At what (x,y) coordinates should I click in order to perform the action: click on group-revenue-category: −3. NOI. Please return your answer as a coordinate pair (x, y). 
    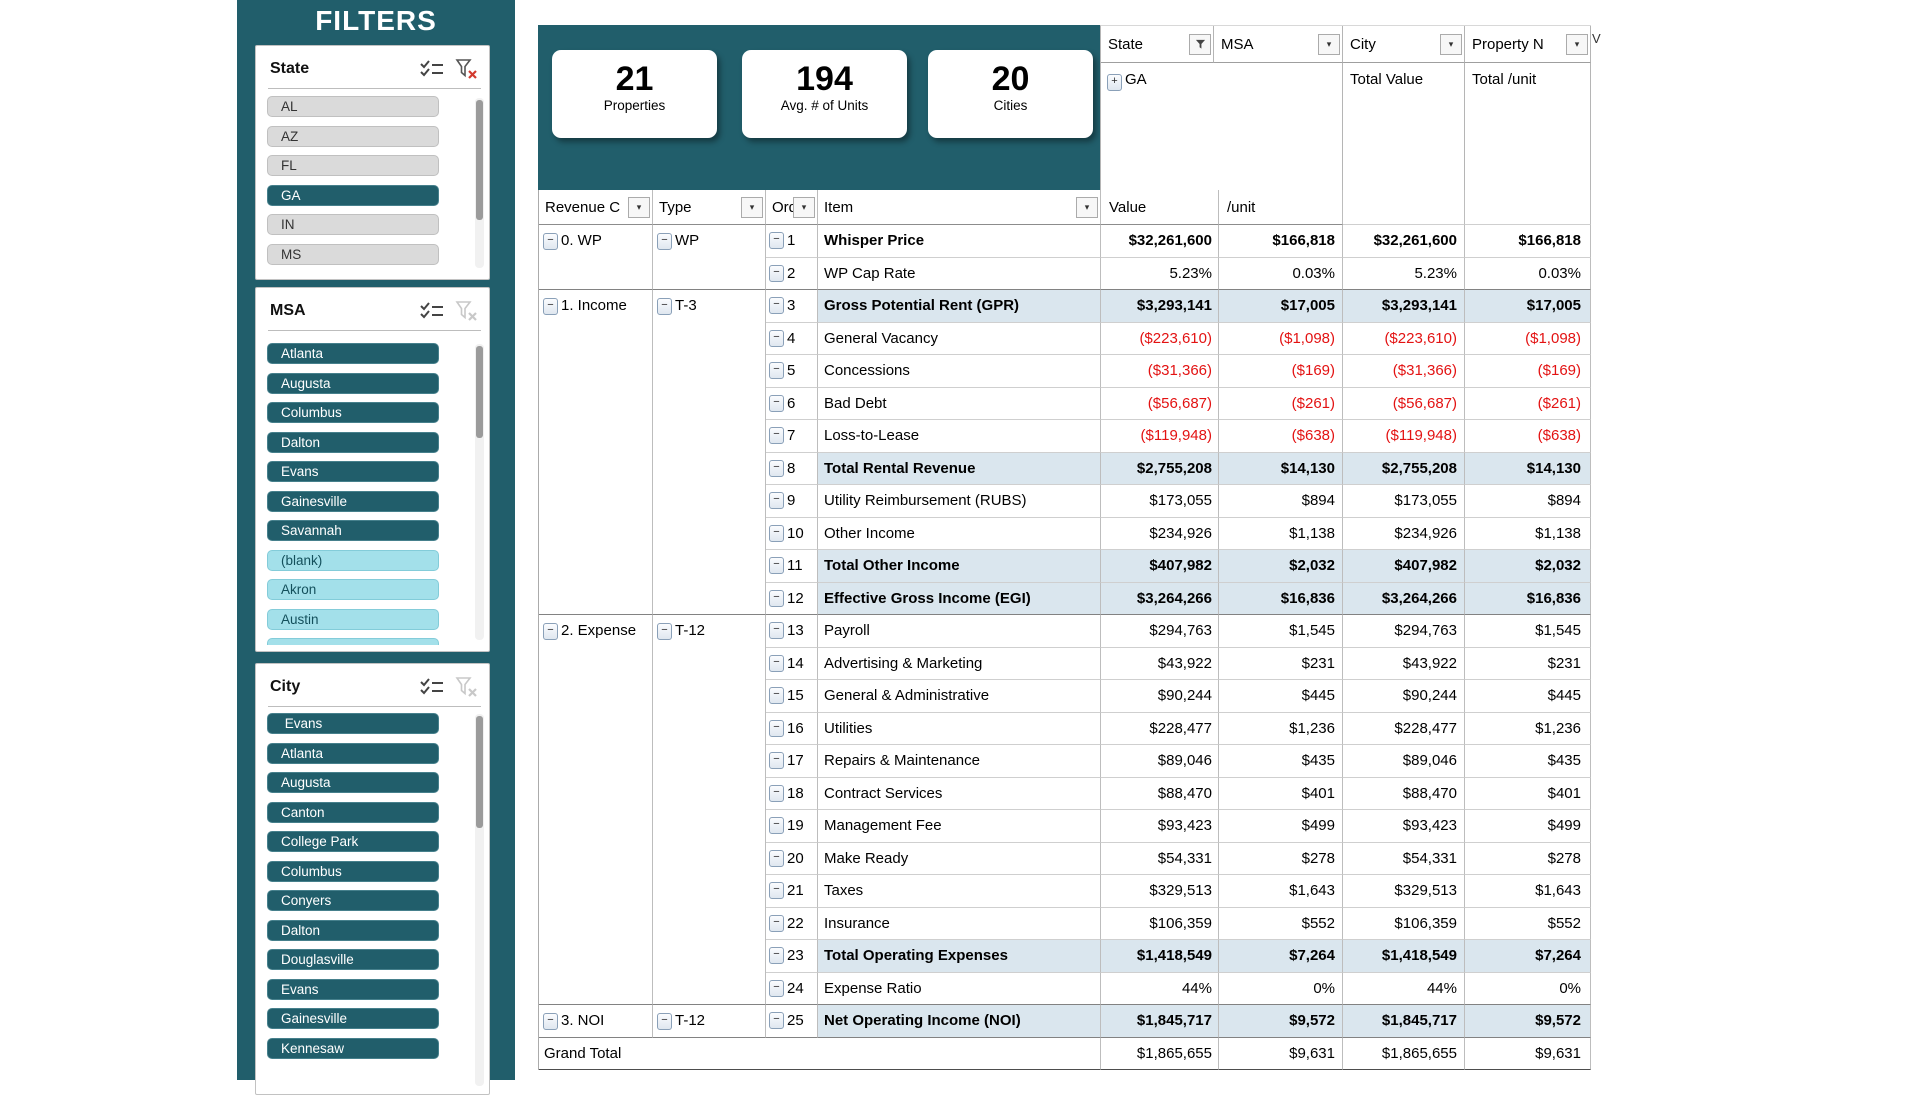
    Looking at the image, I should click on (596, 1021).